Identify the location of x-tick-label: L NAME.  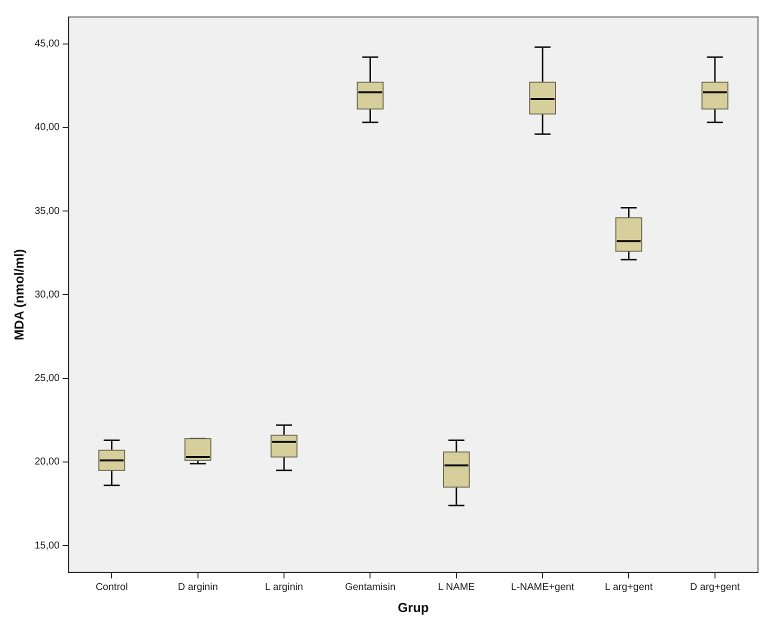
(457, 588).